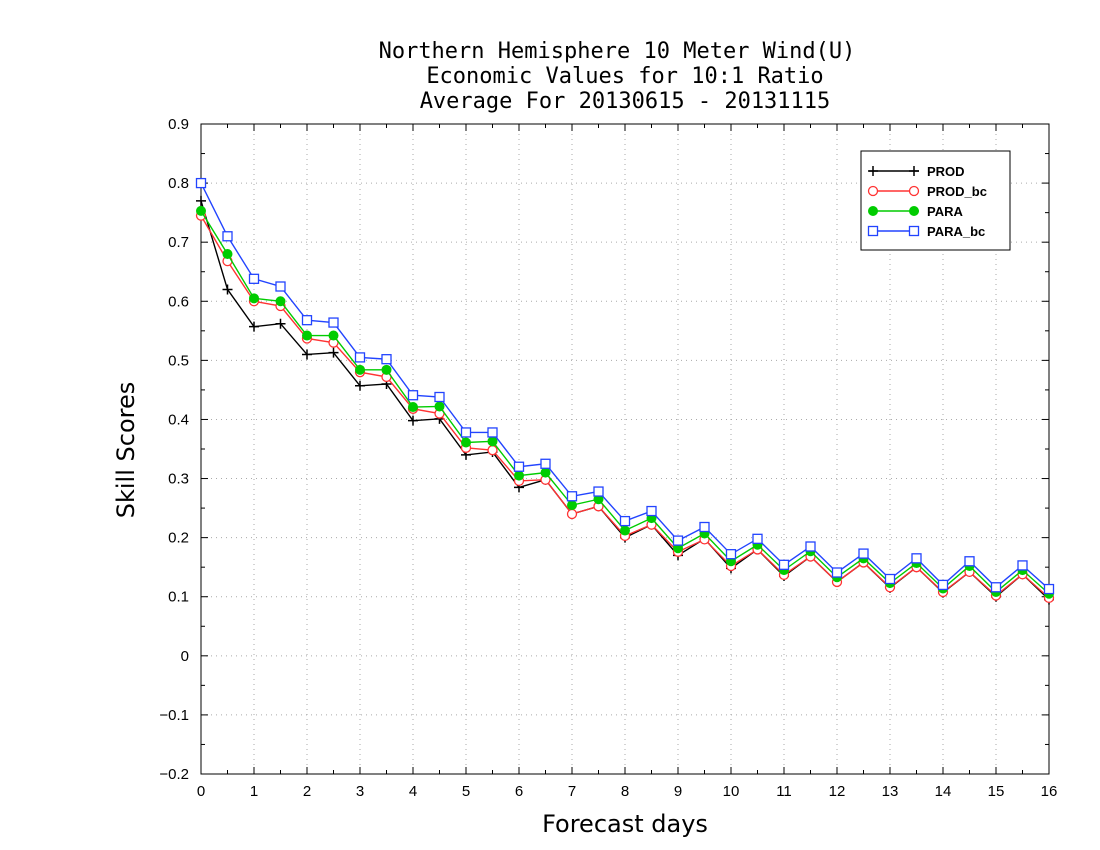 The height and width of the screenshot is (850, 1100). Describe the element at coordinates (837, 791) in the screenshot. I see `x-tick-label: 12` at that location.